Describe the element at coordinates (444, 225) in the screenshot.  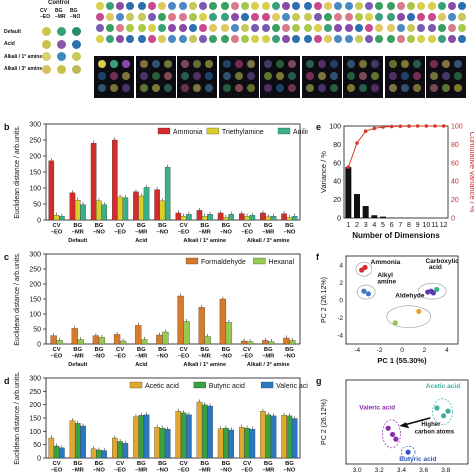
I see `x-tick-label: 12` at that location.